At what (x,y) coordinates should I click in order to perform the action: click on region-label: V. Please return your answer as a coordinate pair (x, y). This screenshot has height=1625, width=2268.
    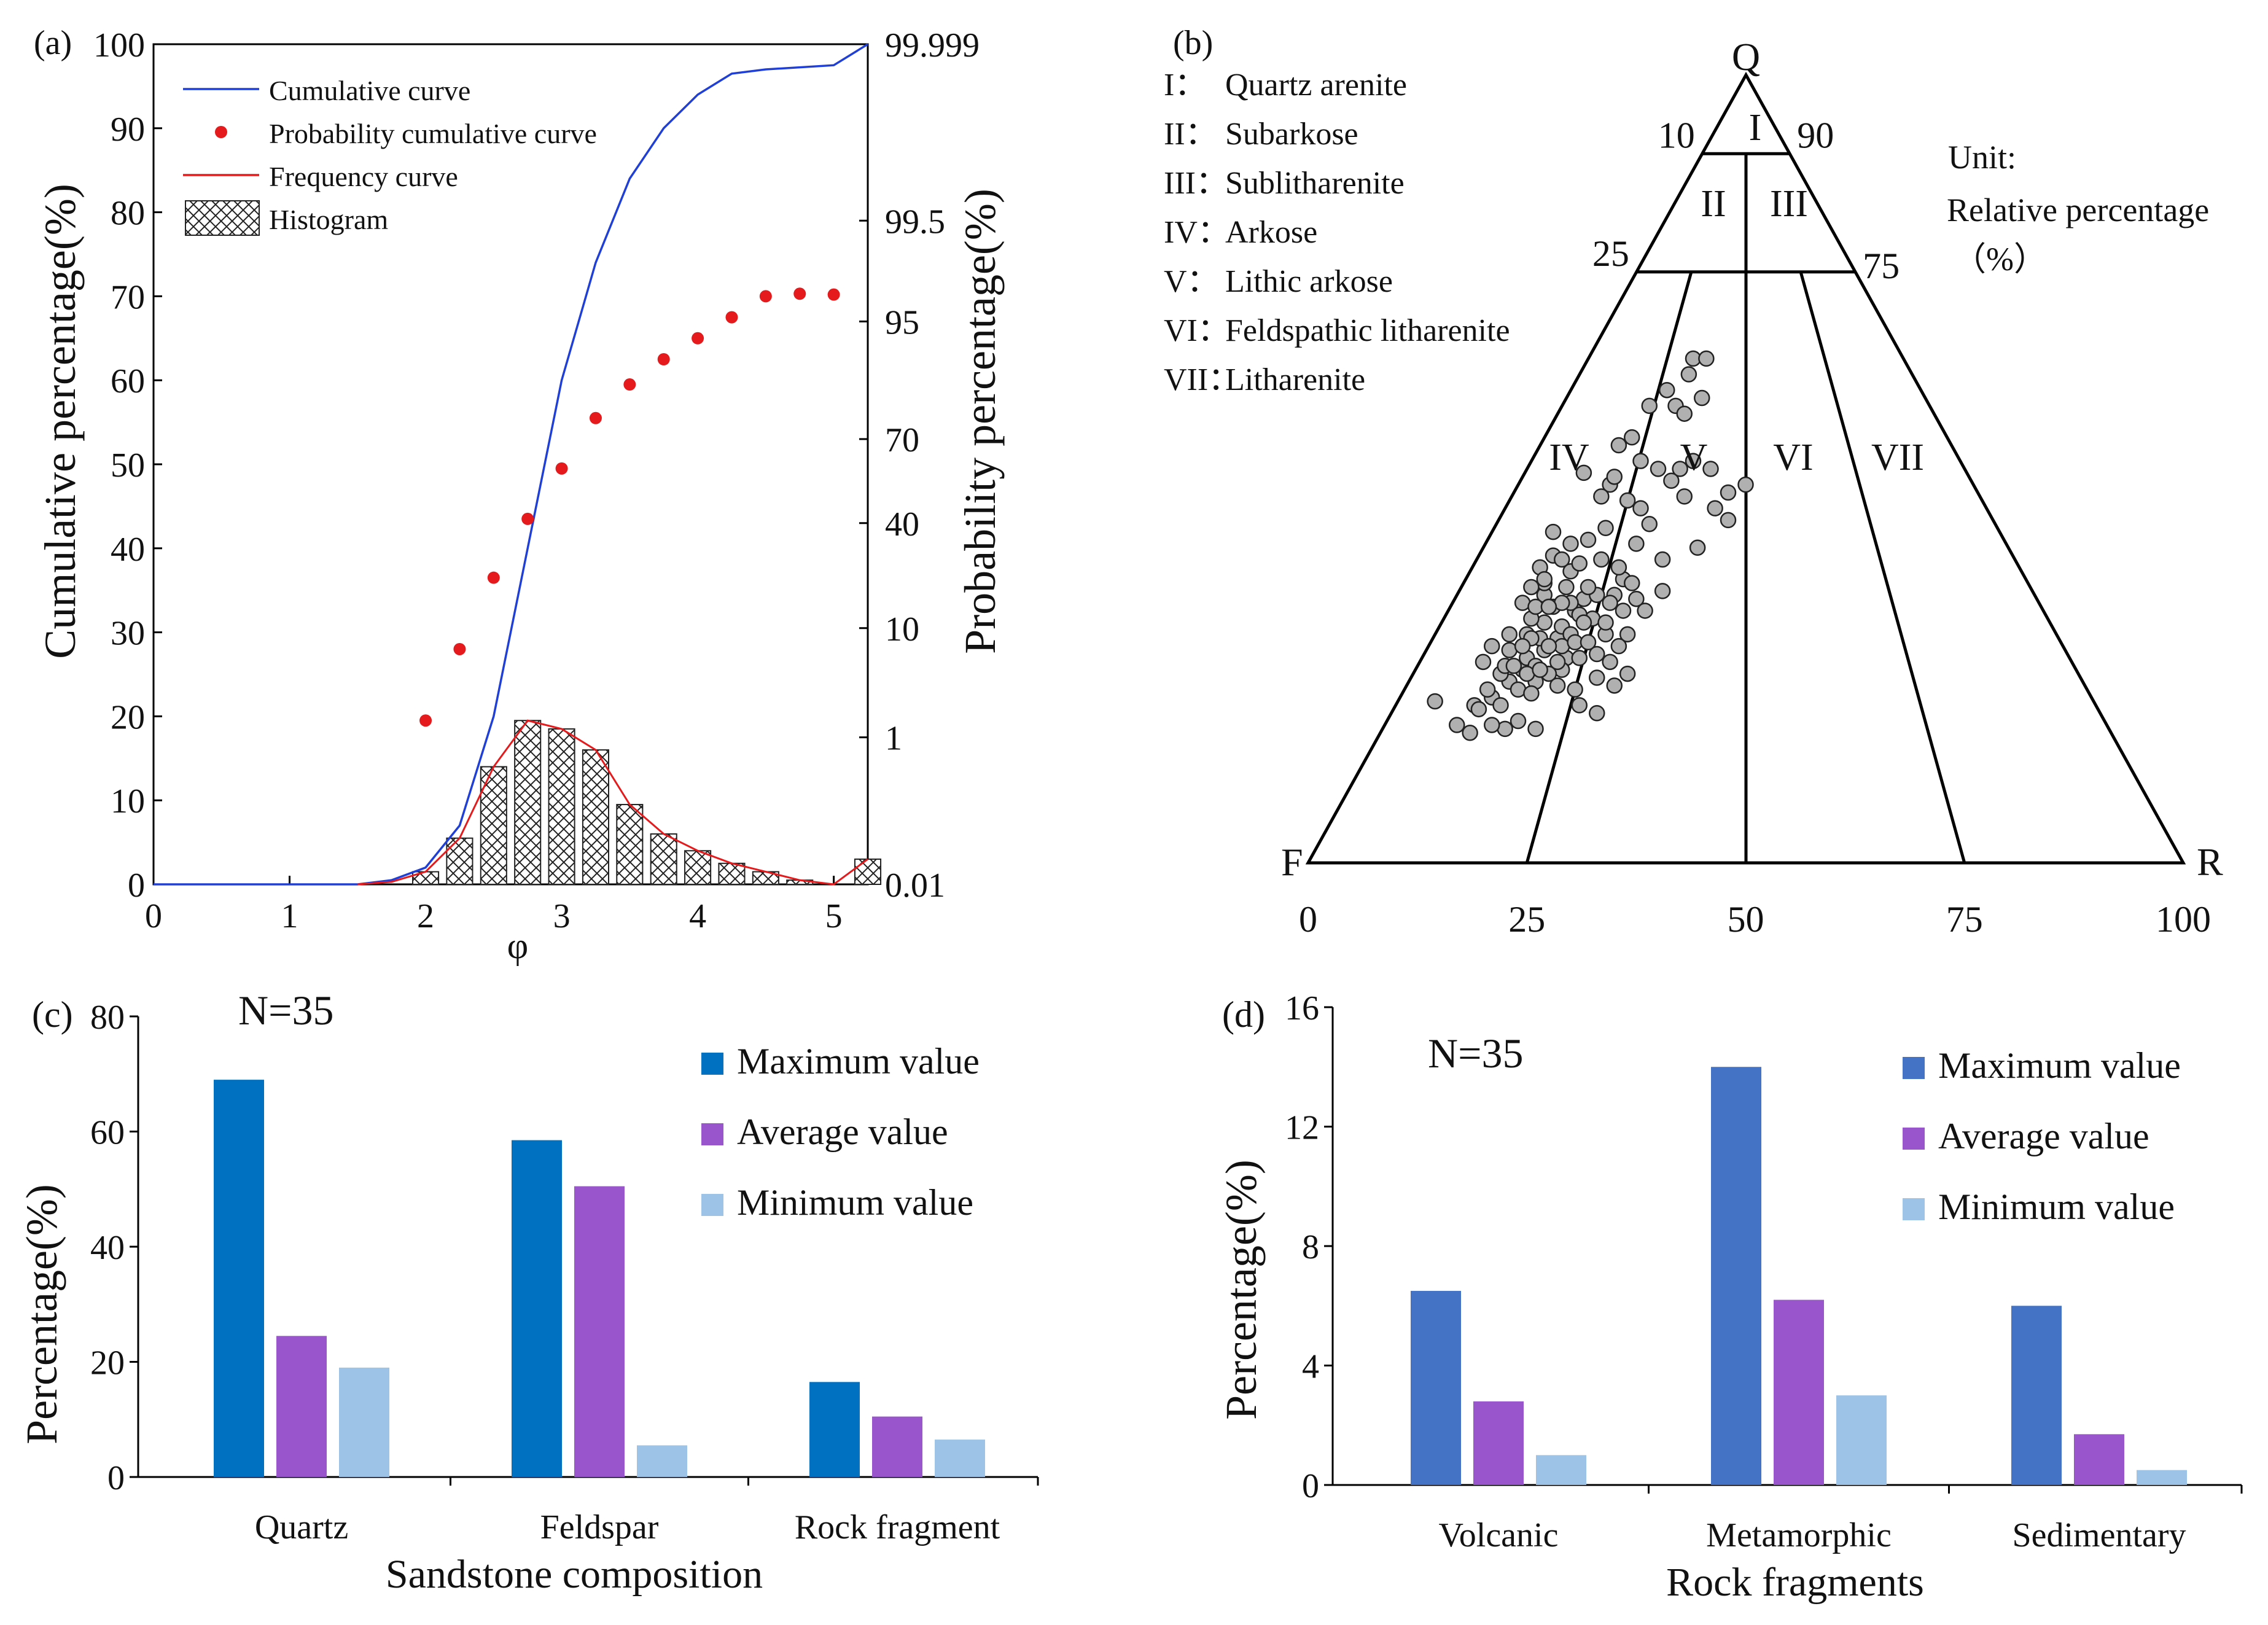
    Looking at the image, I should click on (1694, 457).